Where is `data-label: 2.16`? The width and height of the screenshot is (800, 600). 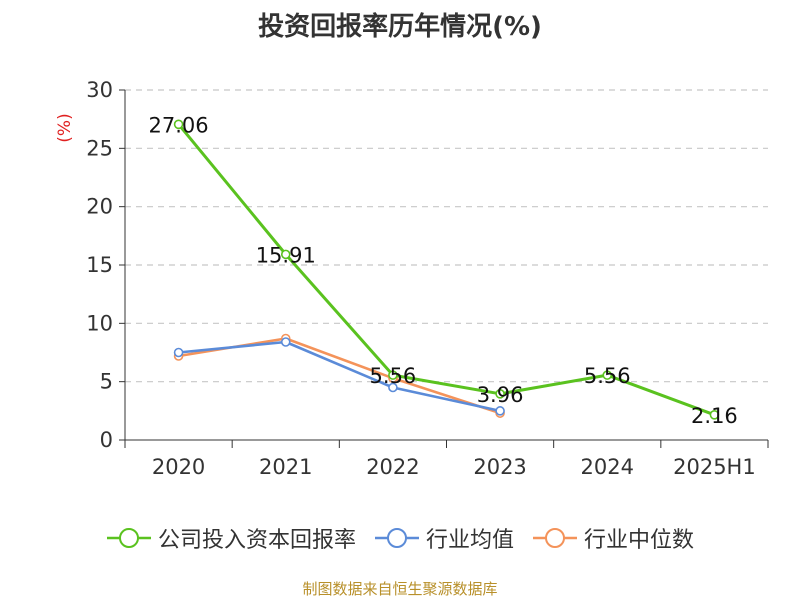 data-label: 2.16 is located at coordinates (714, 416).